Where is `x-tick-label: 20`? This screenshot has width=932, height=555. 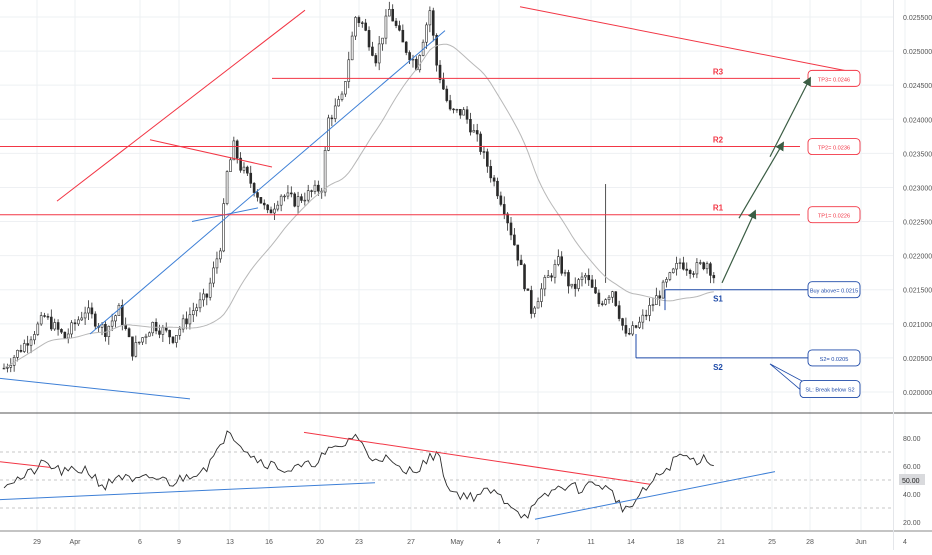
x-tick-label: 20 is located at coordinates (320, 542).